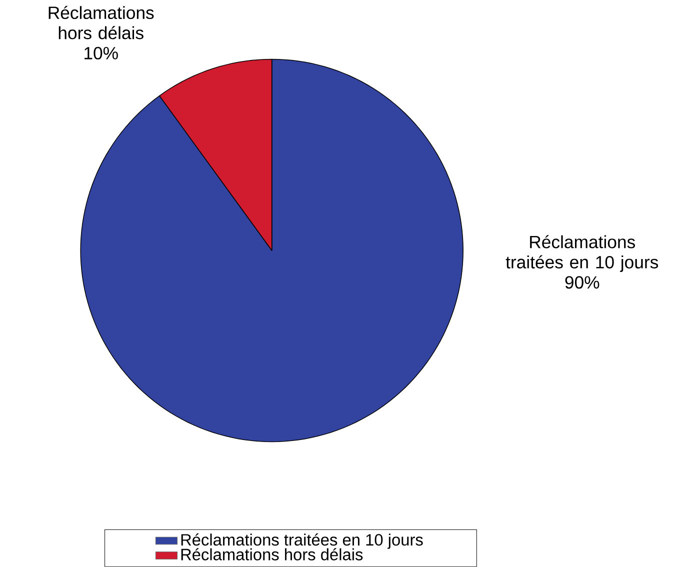  I want to click on legend-label: Réclamations hors délais, so click(272, 554).